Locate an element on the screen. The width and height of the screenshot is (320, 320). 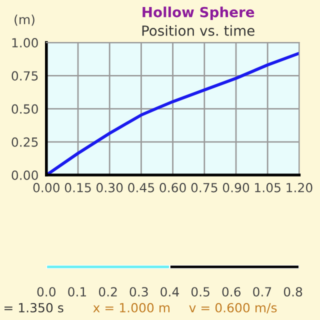
chart-title: Hollow Sphere is located at coordinates (198, 13).